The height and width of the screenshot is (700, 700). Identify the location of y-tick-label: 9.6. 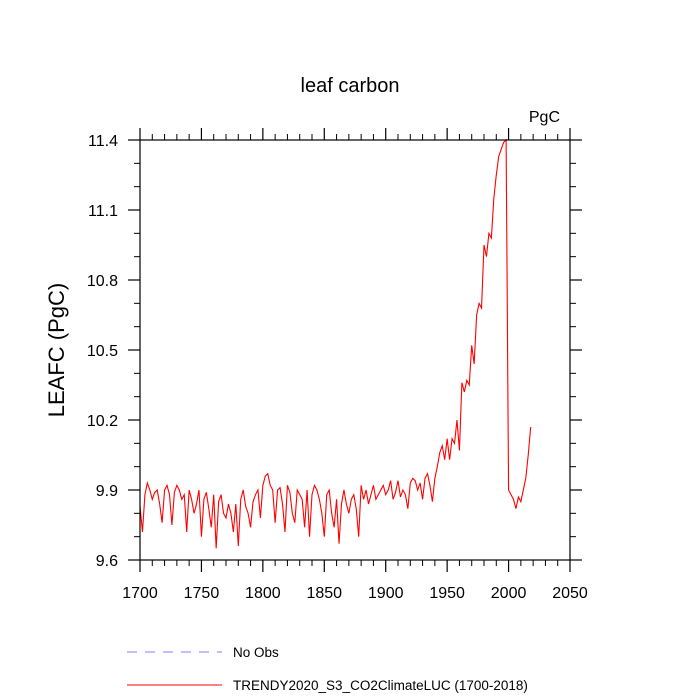
(107, 561).